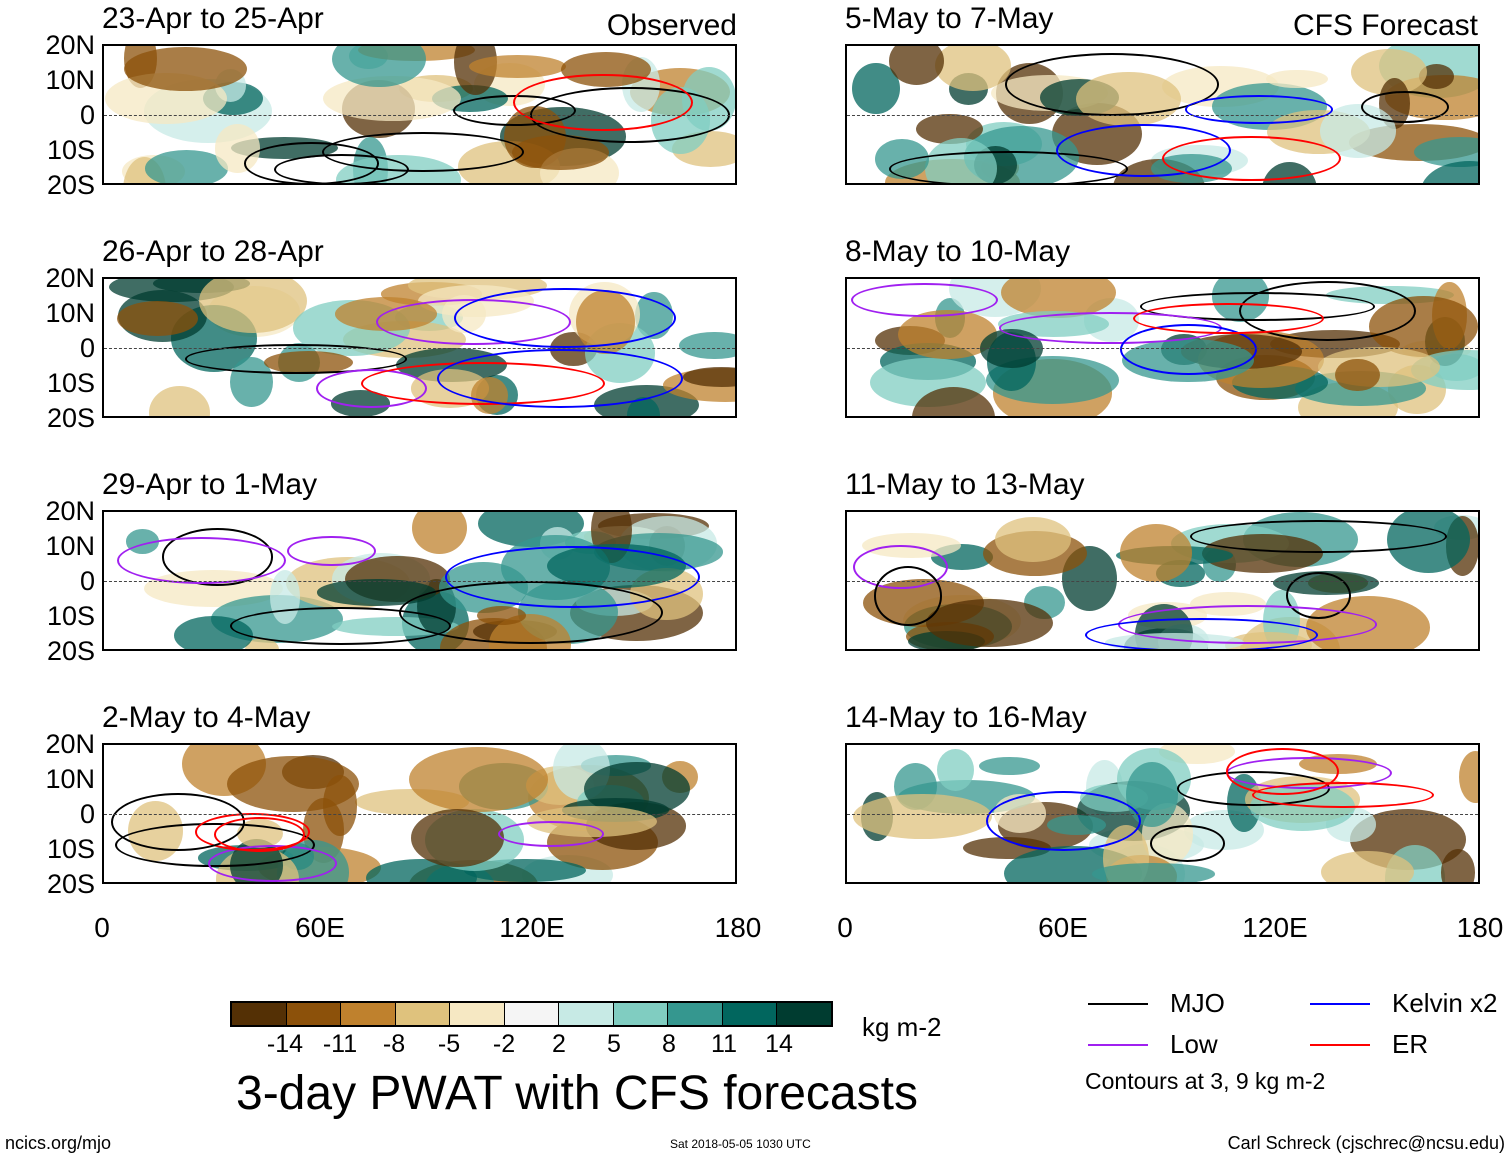  I want to click on legend-label-er: ER, so click(1410, 1044).